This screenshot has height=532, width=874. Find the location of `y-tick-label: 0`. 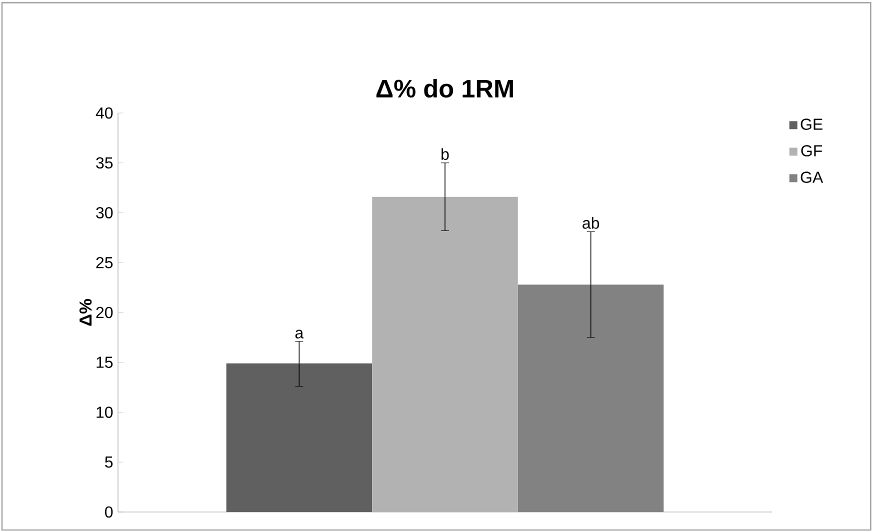

y-tick-label: 0 is located at coordinates (109, 512).